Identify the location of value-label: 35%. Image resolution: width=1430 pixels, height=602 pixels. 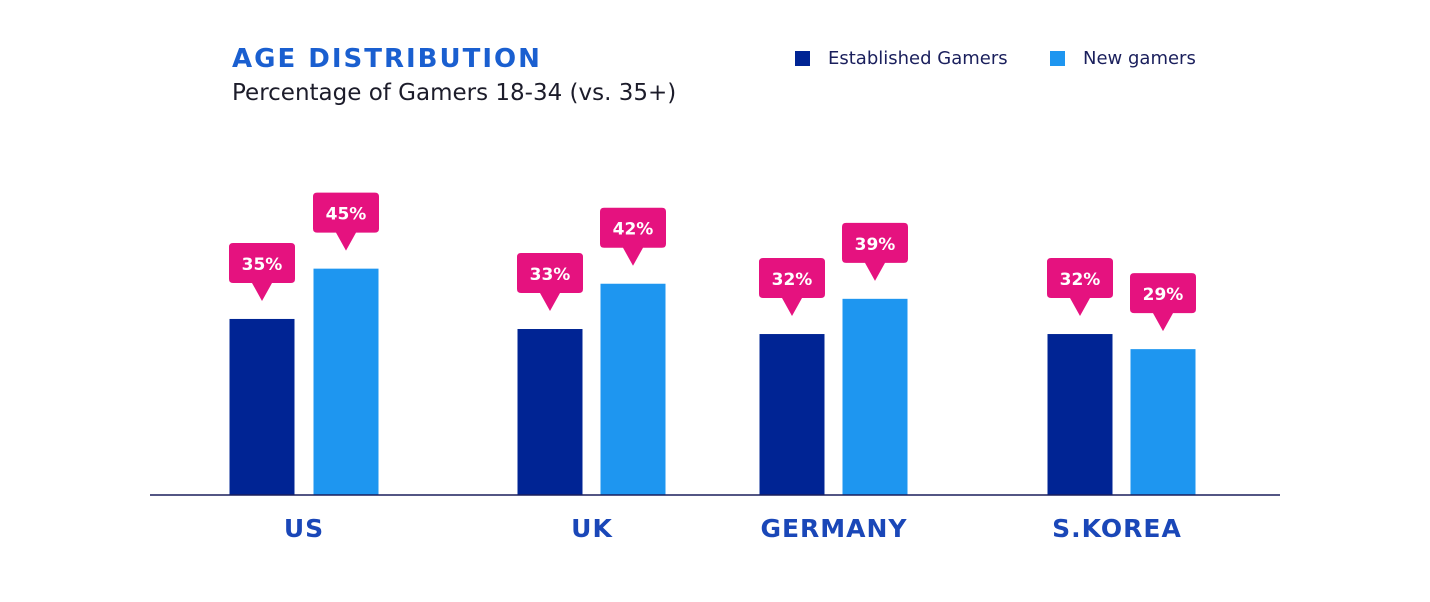
(262, 265).